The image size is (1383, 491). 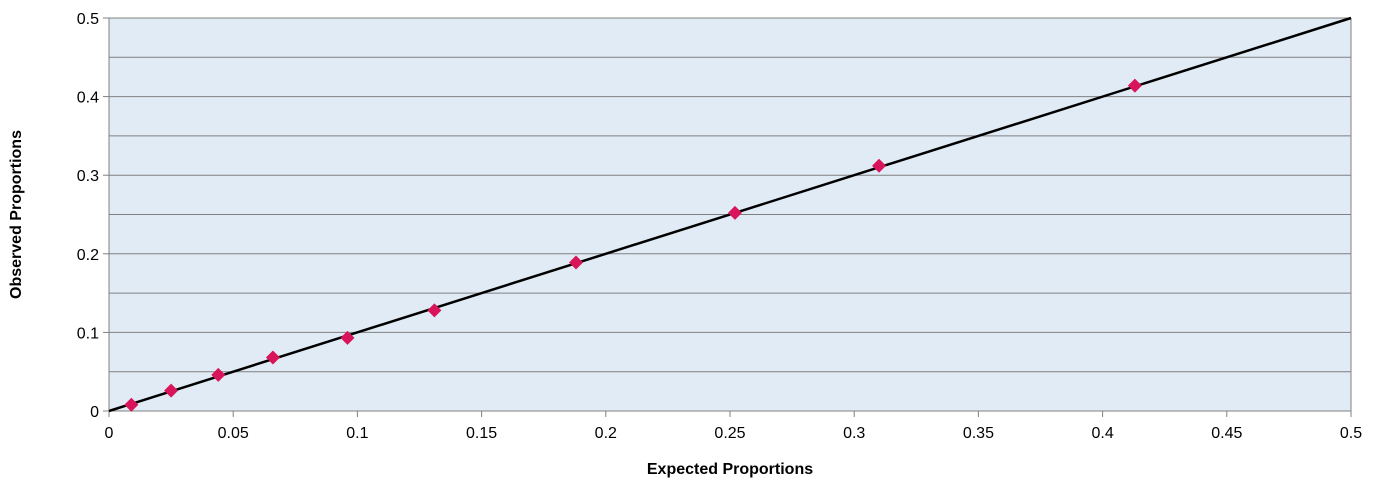 What do you see at coordinates (1226, 433) in the screenshot?
I see `x-tick-label: 0.45` at bounding box center [1226, 433].